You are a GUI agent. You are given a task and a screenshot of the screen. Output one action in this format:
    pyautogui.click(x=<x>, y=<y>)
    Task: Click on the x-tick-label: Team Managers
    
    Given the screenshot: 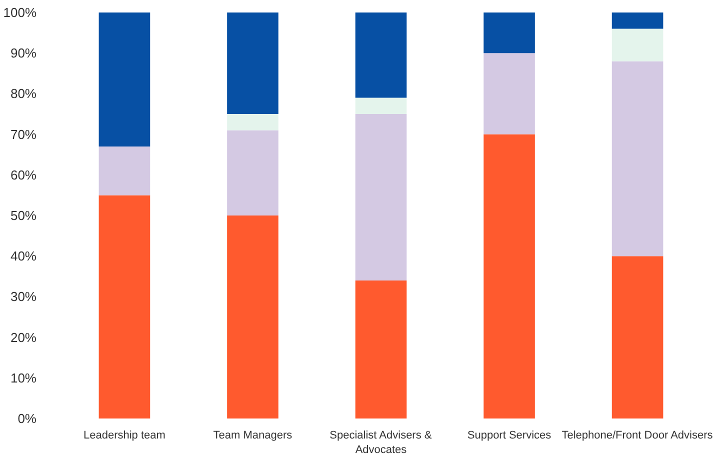 What is the action you would take?
    pyautogui.click(x=253, y=436)
    